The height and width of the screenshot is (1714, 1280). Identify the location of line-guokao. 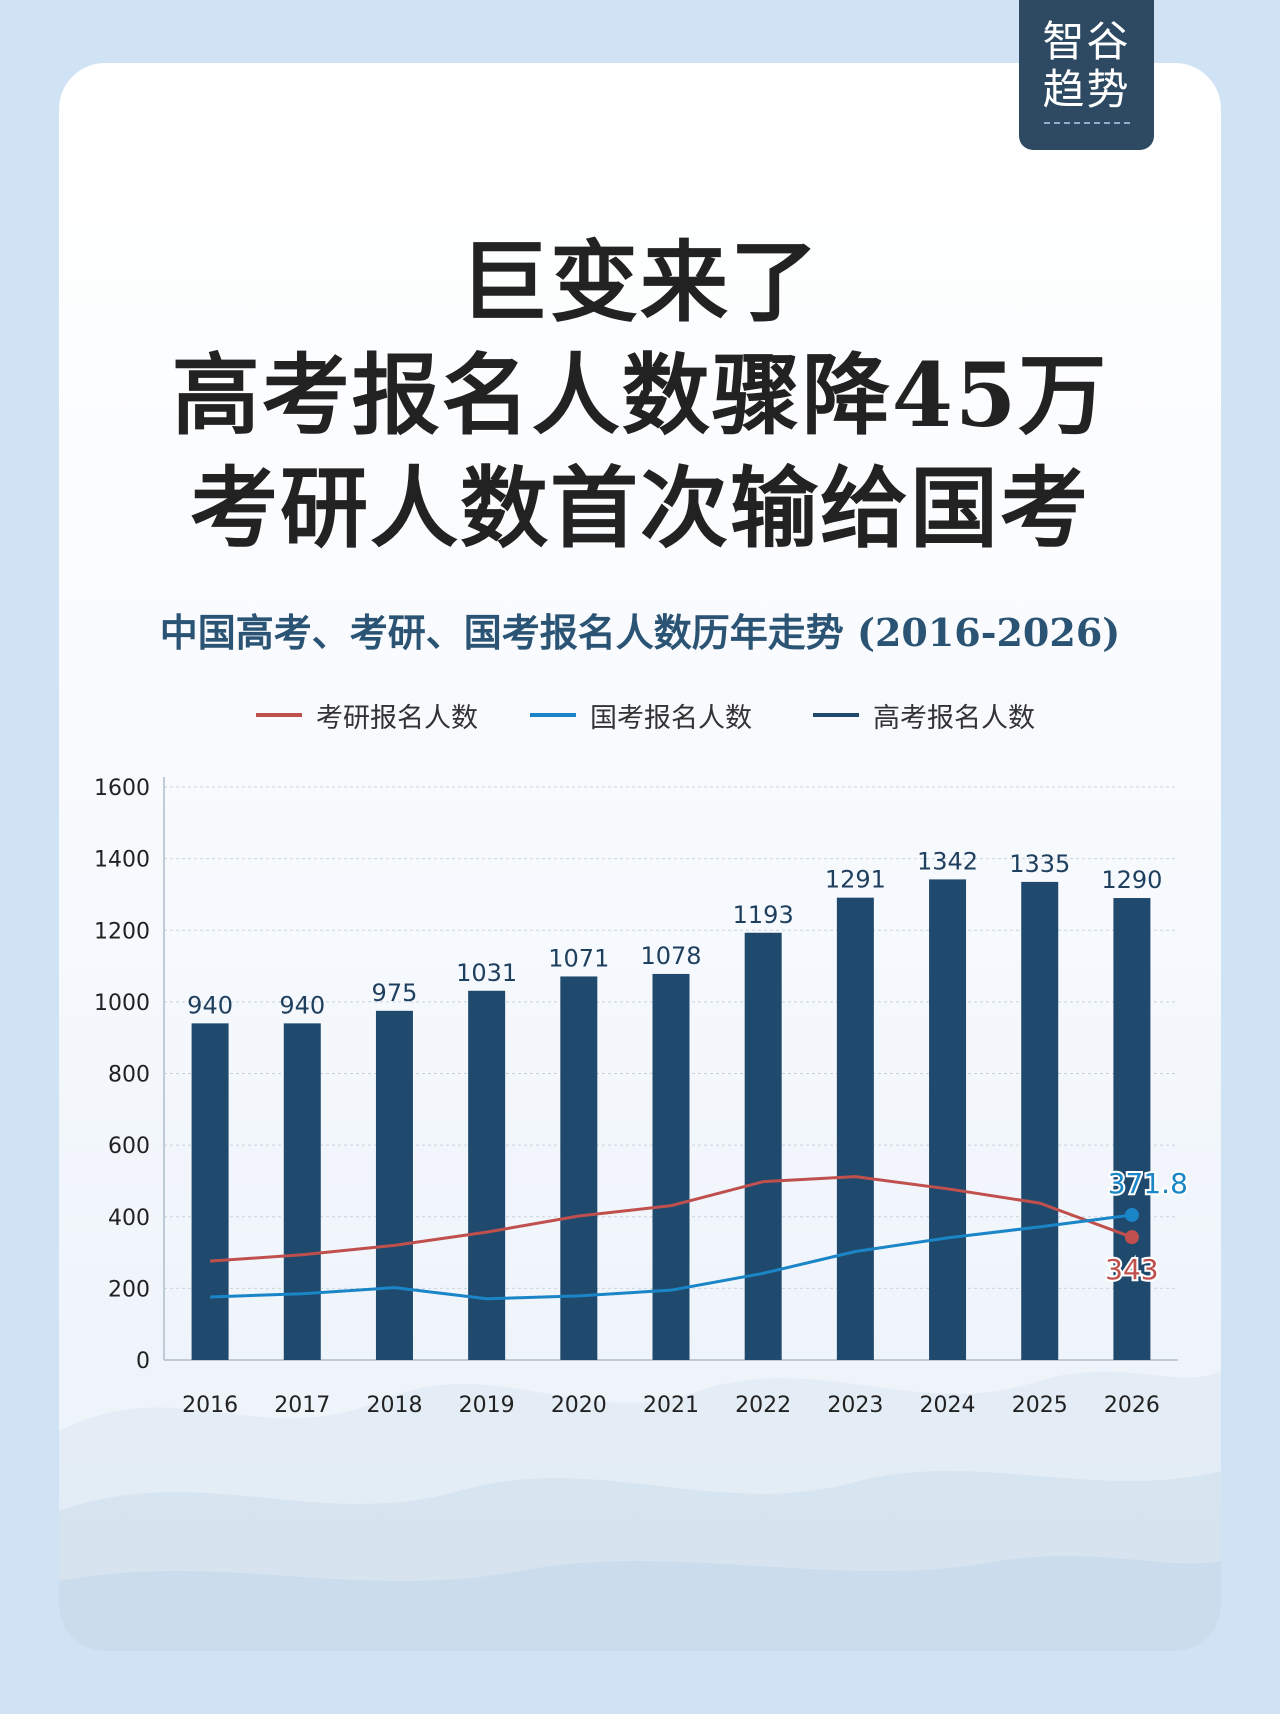
(671, 1257).